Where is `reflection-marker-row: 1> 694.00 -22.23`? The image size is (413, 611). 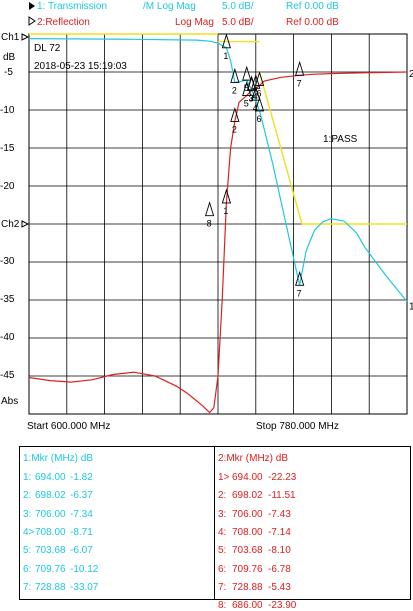 reflection-marker-row: 1> 694.00 -22.23 is located at coordinates (313, 477).